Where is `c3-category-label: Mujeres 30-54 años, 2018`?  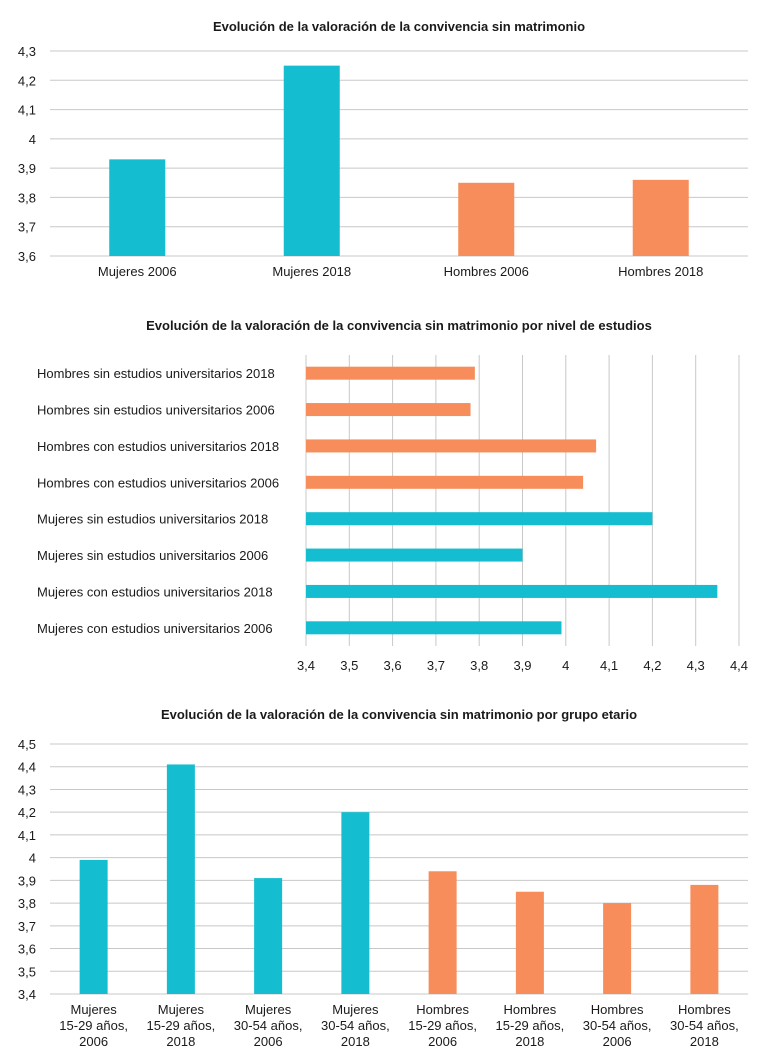 c3-category-label: Mujeres 30-54 años, 2018 is located at coordinates (355, 1025).